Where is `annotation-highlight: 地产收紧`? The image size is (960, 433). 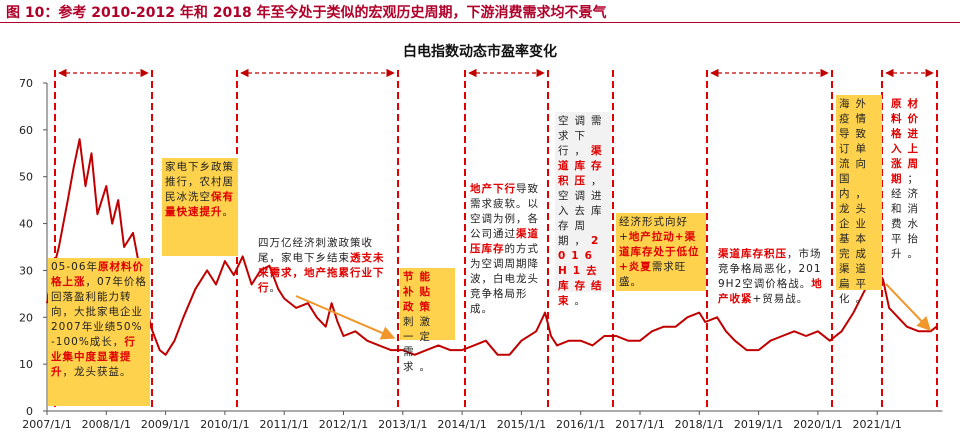
annotation-highlight: 地产收紧 is located at coordinates (770, 291).